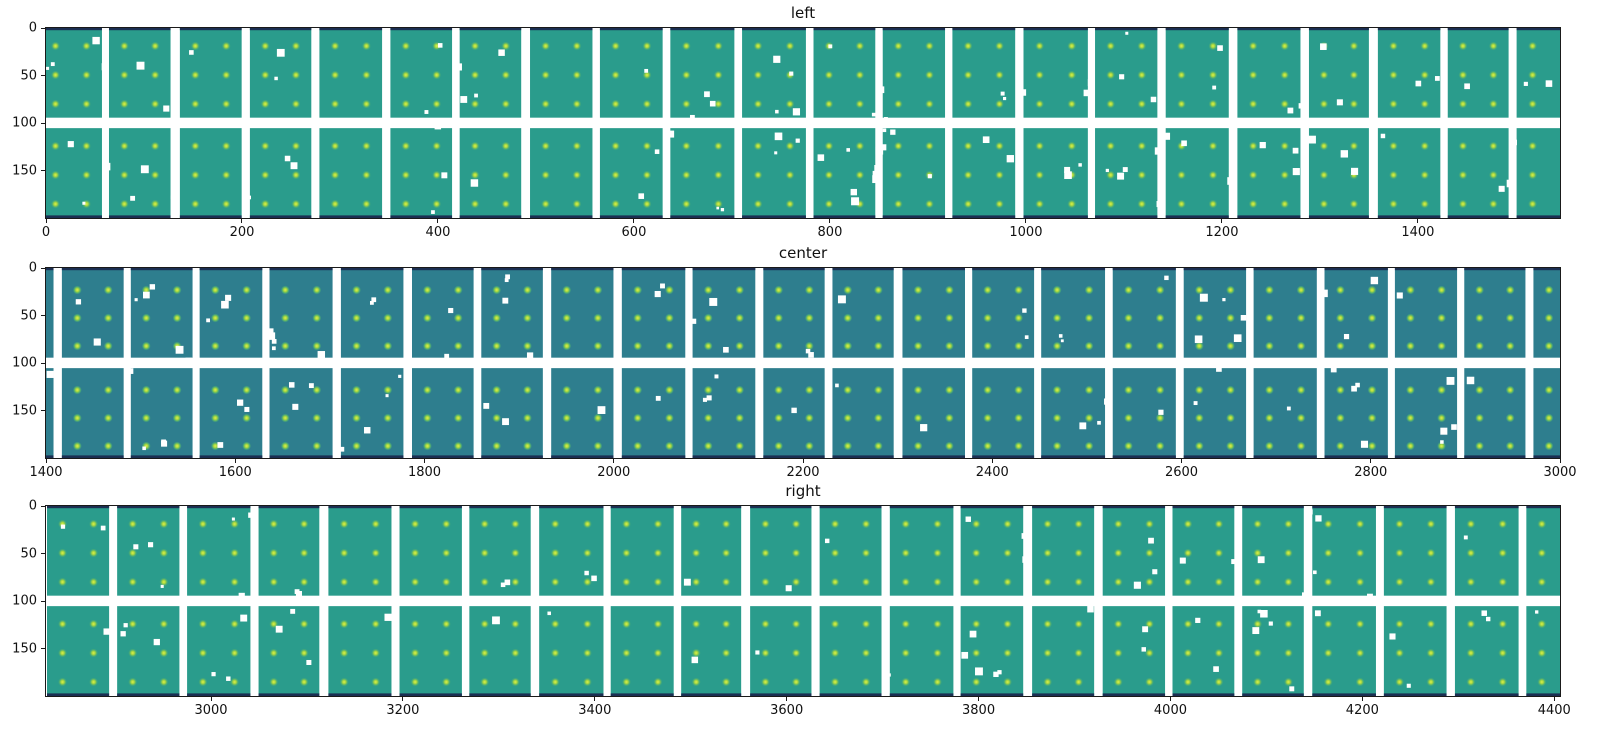 The width and height of the screenshot is (1613, 744). I want to click on axes-title: left, so click(803, 13).